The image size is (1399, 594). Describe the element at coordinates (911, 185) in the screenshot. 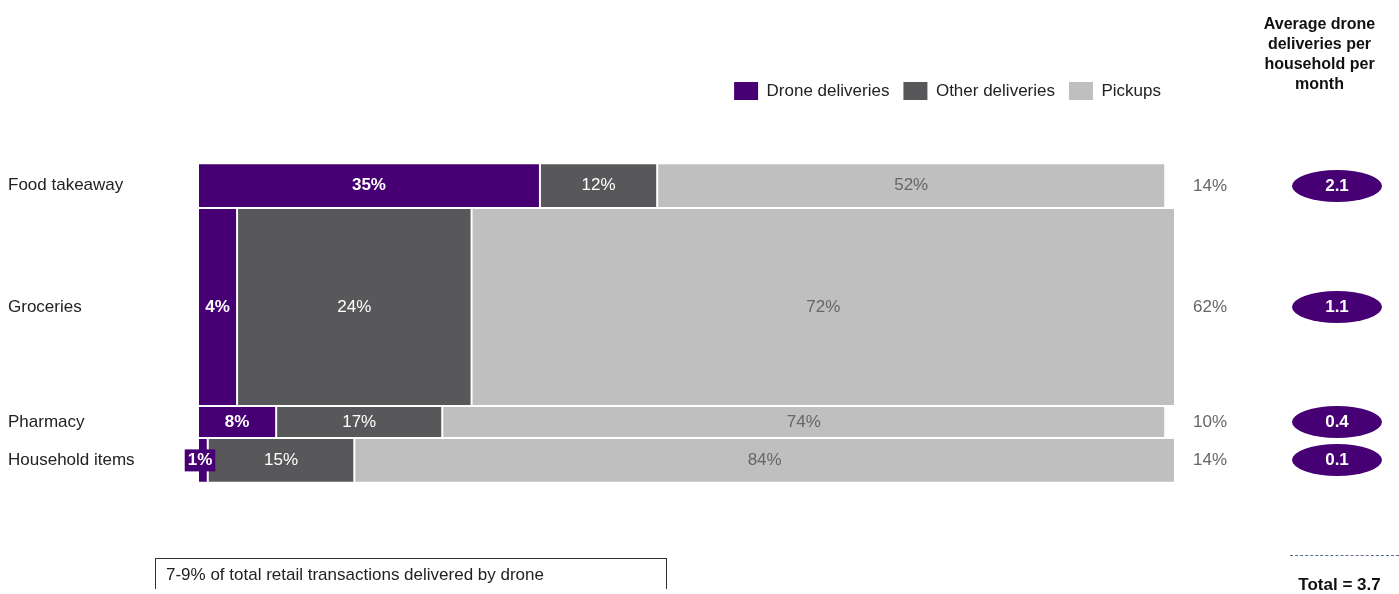

I see `data-label: 52%` at that location.